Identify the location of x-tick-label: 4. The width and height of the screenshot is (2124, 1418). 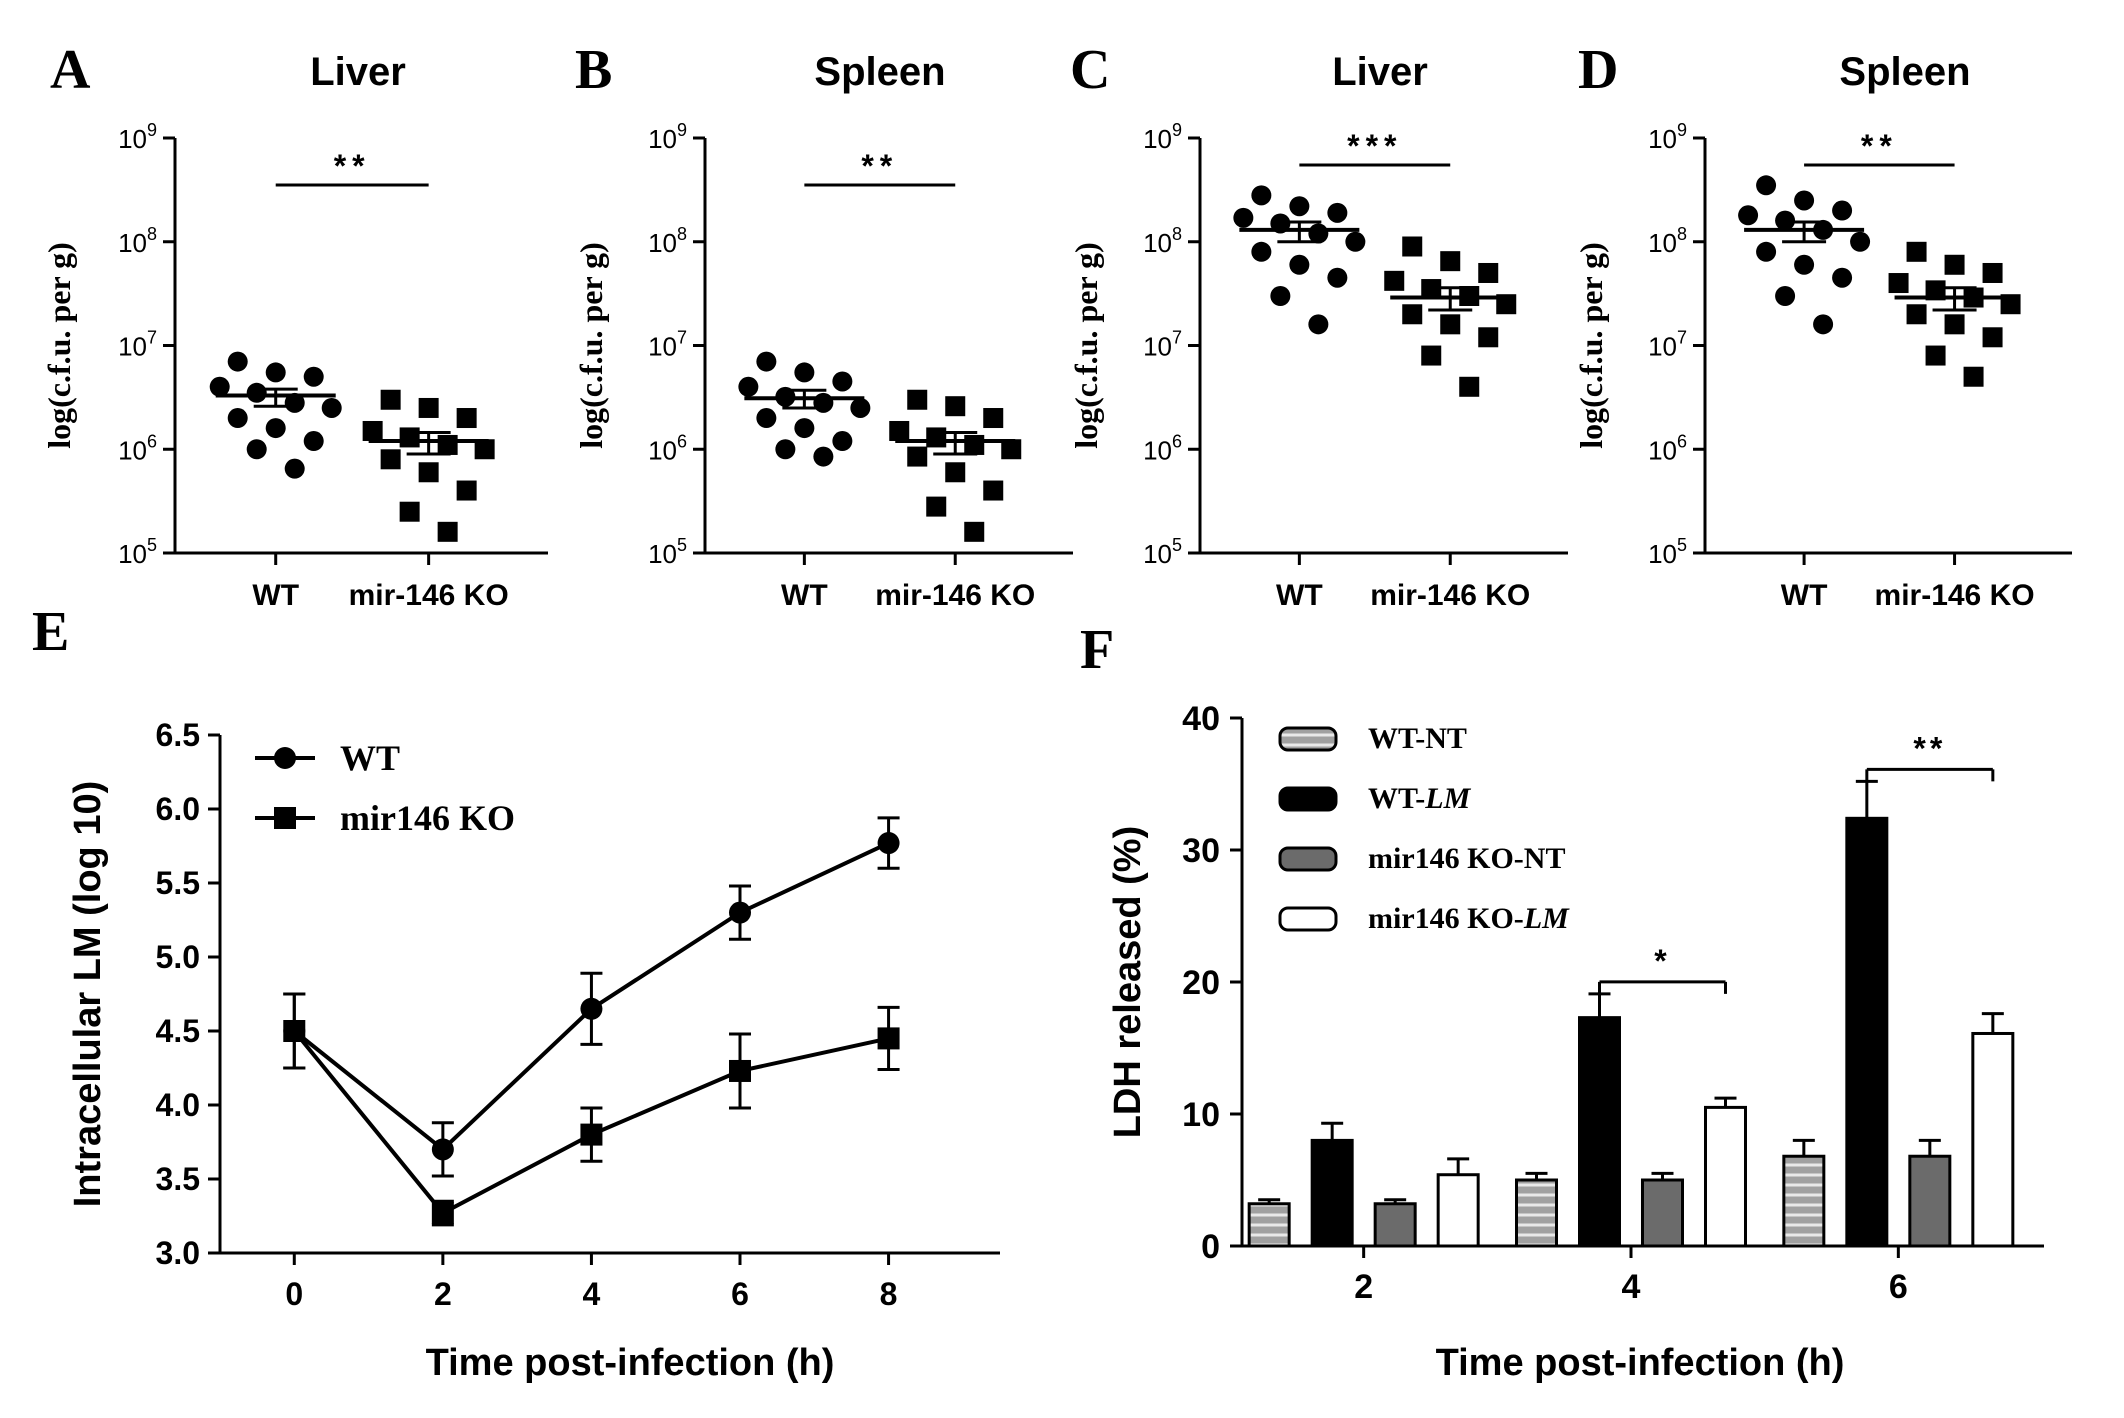
(1631, 1287).